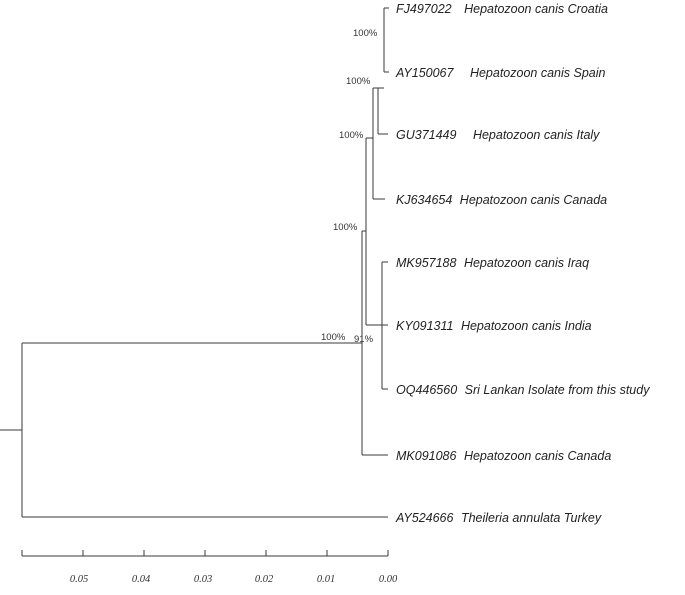  I want to click on leaf-label: MK957188 Hepatozoon canis Iraq, so click(492, 263).